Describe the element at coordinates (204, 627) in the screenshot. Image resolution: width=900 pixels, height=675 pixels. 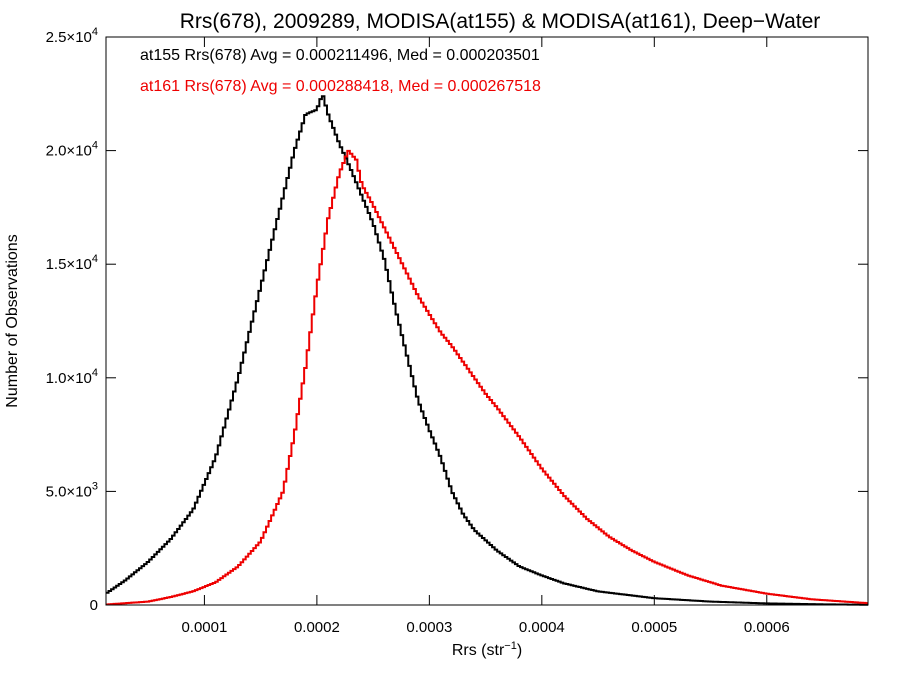
I see `x-tick-label: 0.0001` at that location.